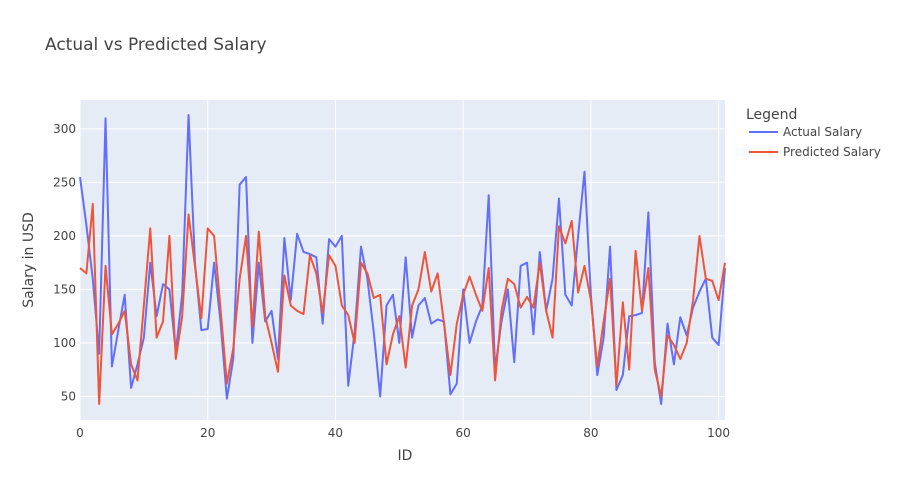 The image size is (900, 500). I want to click on y-tick-label: 50, so click(68, 396).